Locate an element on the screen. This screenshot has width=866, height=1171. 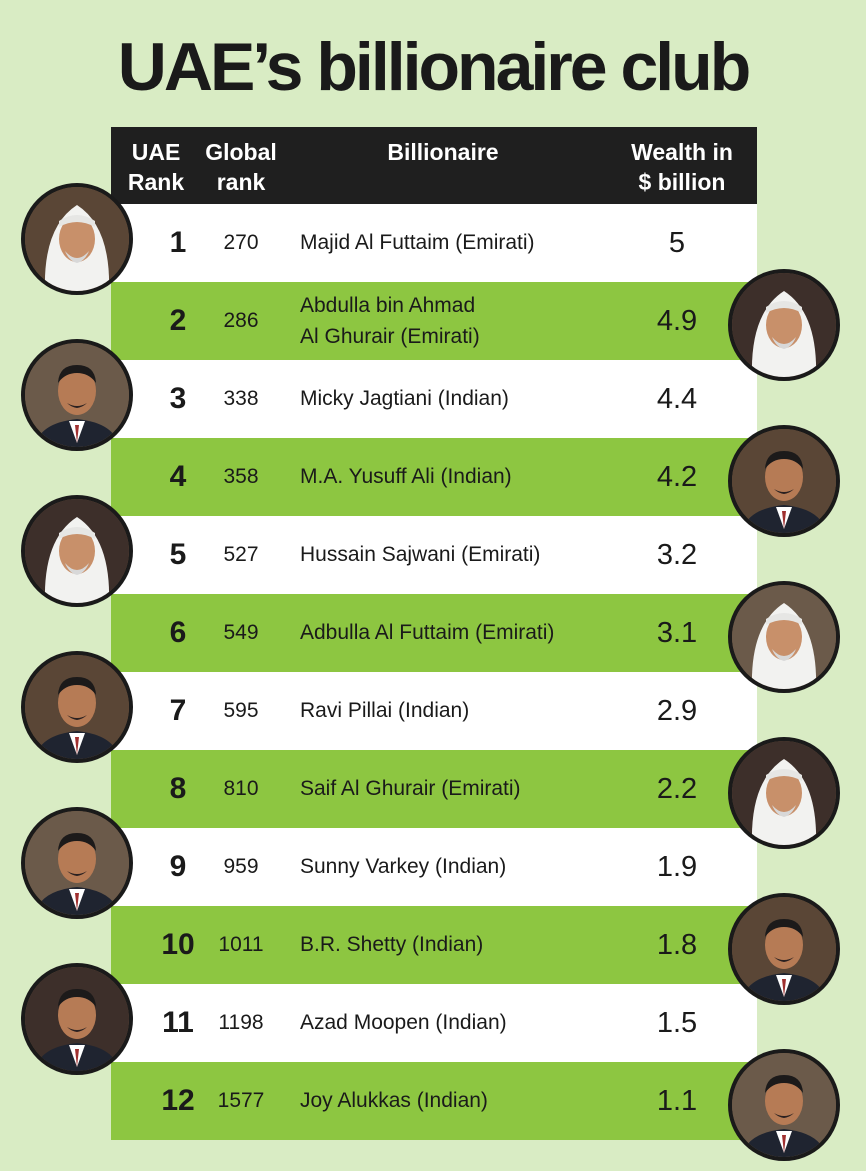
wealth-cell: 1.9 is located at coordinates (677, 867).